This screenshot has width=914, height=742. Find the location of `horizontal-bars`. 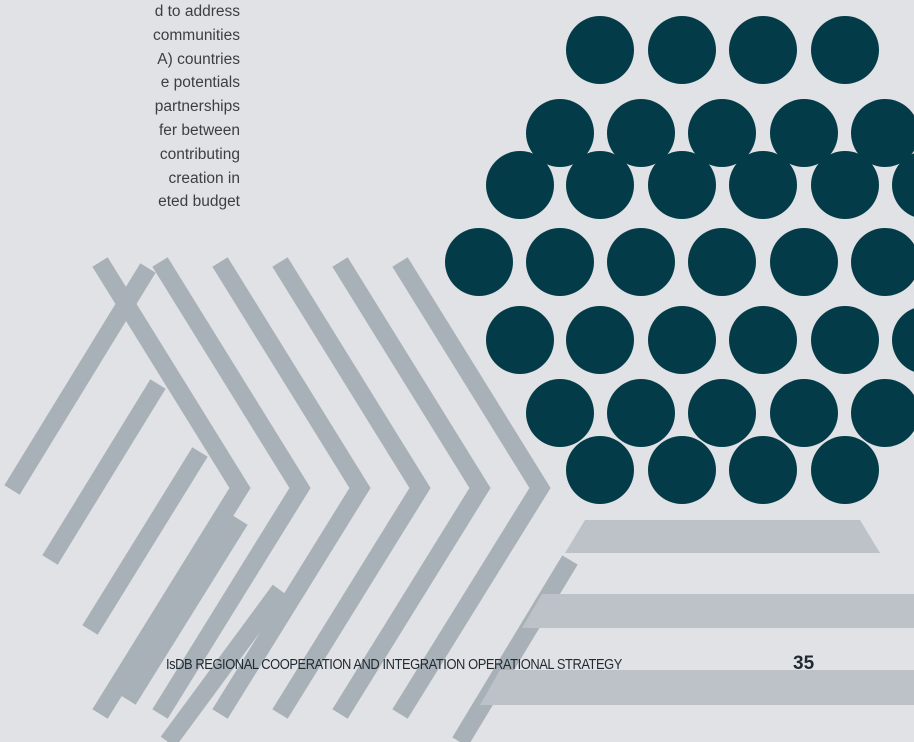

horizontal-bars is located at coordinates (697, 612).